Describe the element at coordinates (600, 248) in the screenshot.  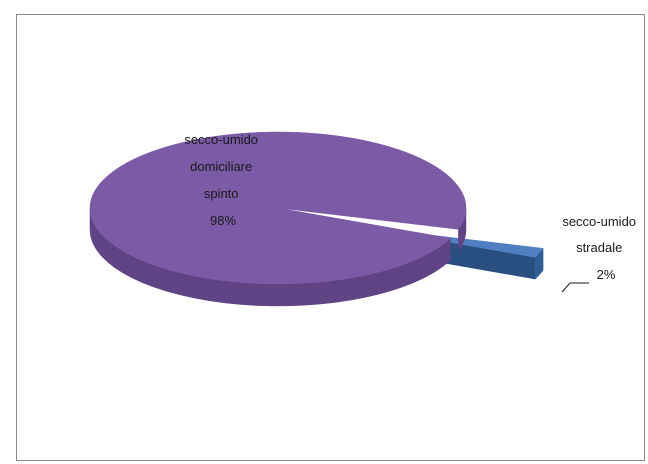
I see `slice-label-secco-umido-stradale: secco-umido stradale 2%` at that location.